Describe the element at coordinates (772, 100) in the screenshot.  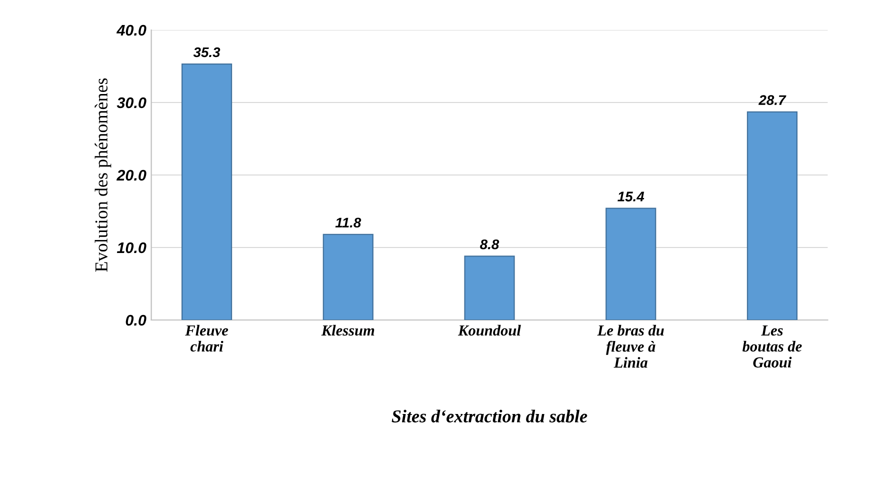
I see `data-label: 28.7` at that location.